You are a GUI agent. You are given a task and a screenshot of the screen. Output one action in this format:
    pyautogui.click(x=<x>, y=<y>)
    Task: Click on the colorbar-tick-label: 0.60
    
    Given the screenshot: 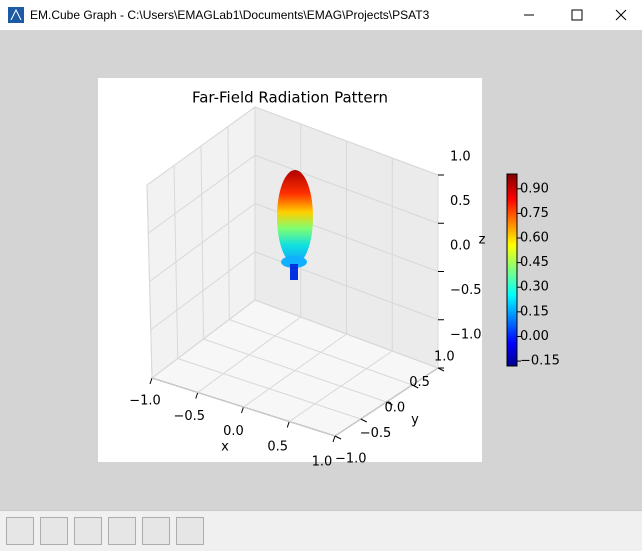 What is the action you would take?
    pyautogui.click(x=534, y=238)
    